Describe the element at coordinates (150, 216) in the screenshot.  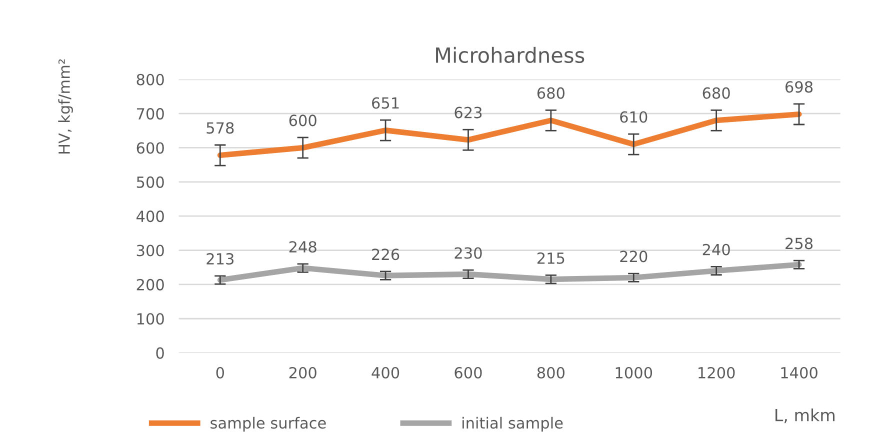
I see `y-tick-label: 400` at that location.